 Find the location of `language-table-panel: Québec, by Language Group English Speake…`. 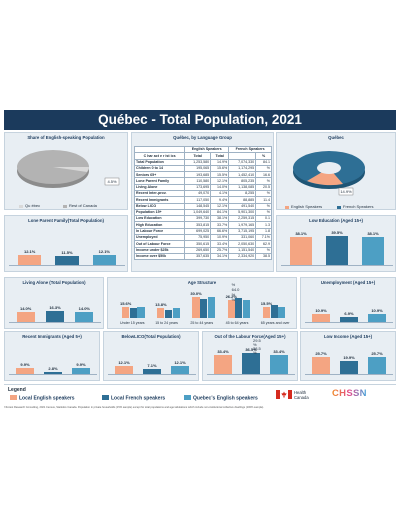

language-table-panel: Québec, by Language Group English Speake… is located at coordinates (202, 202).